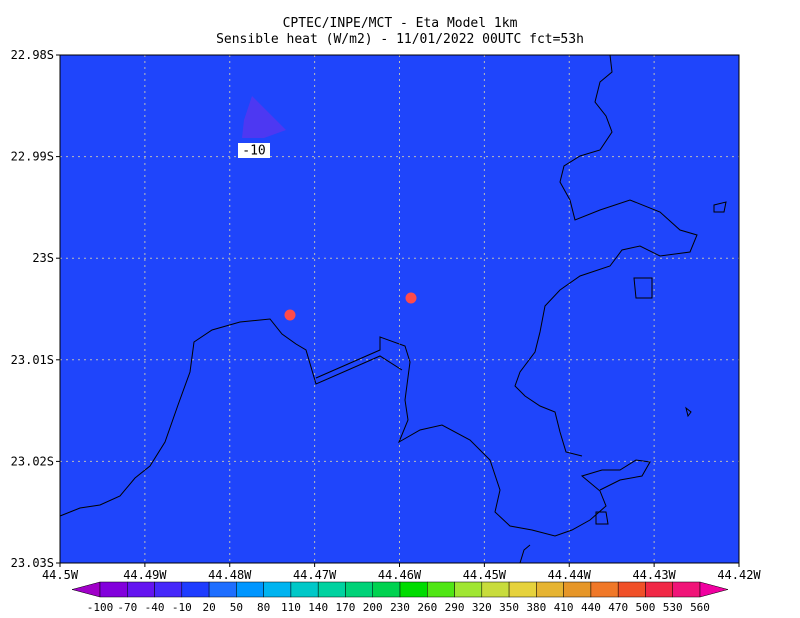 The width and height of the screenshot is (800, 618). Describe the element at coordinates (455, 607) in the screenshot. I see `colorbar-label: 290` at that location.